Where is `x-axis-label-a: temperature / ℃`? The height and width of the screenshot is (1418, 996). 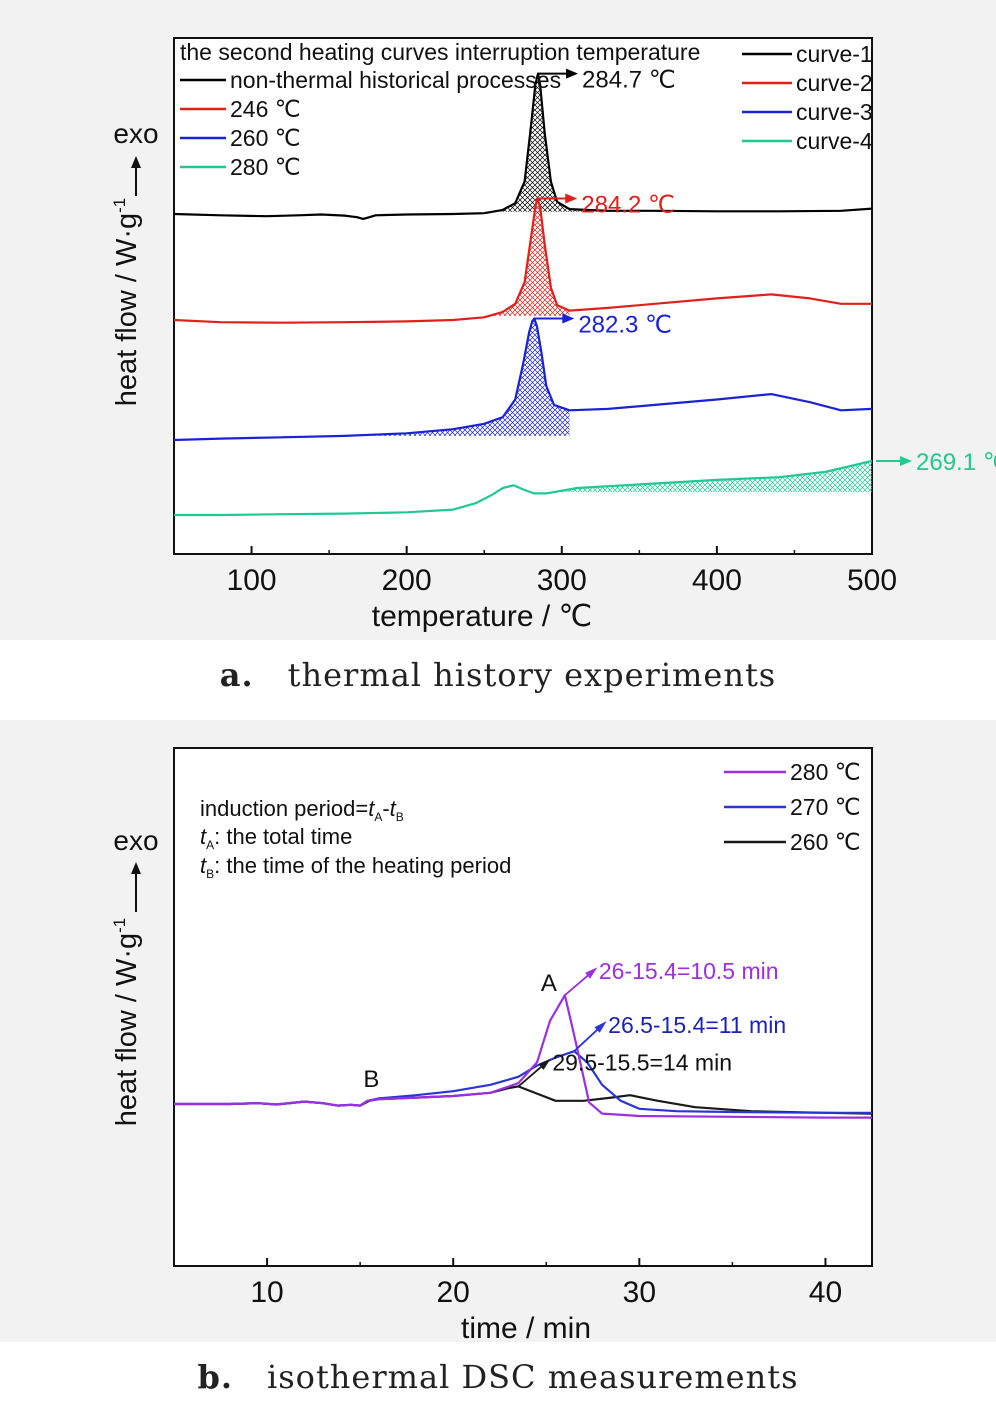 x-axis-label-a: temperature / ℃ is located at coordinates (482, 616).